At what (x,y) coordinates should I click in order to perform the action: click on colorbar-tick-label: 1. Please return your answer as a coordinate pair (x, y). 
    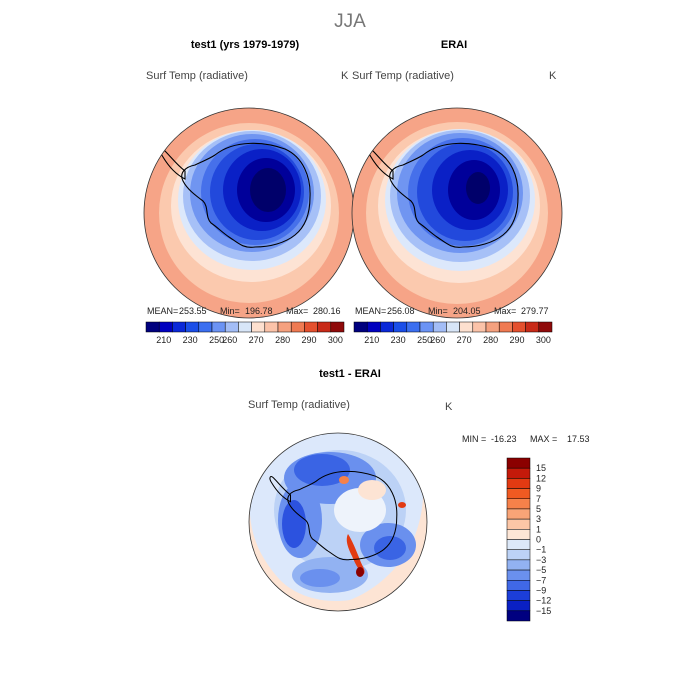
    Looking at the image, I should click on (538, 529).